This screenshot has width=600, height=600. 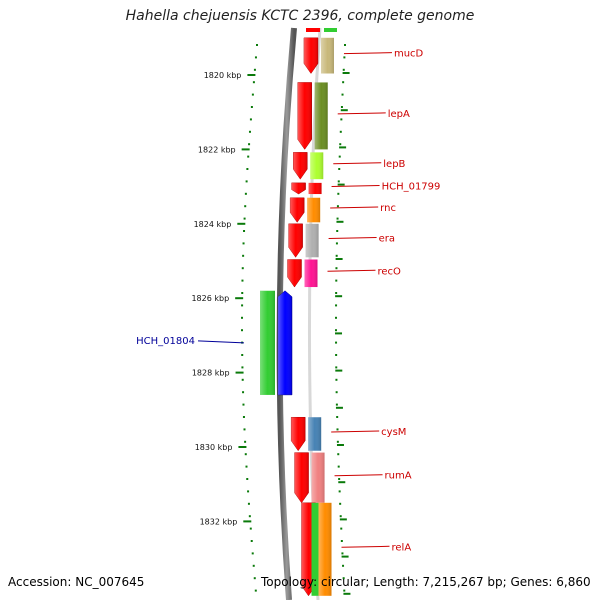 I want to click on gene-label-rumA: rumA, so click(x=398, y=476).